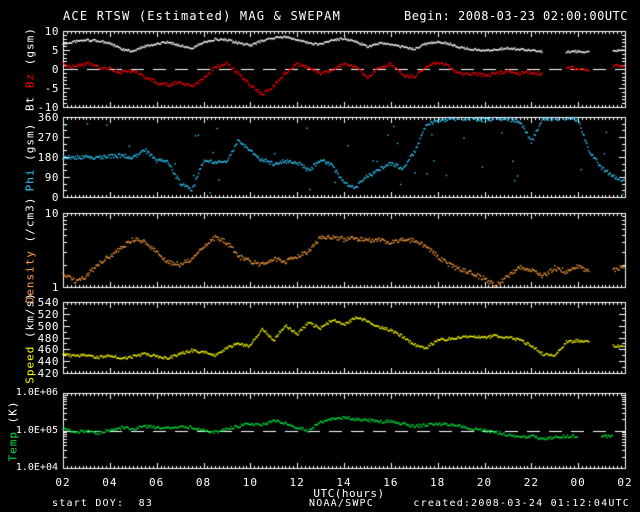  What do you see at coordinates (13, 411) in the screenshot?
I see `y-axis-title-part: (K)` at bounding box center [13, 411].